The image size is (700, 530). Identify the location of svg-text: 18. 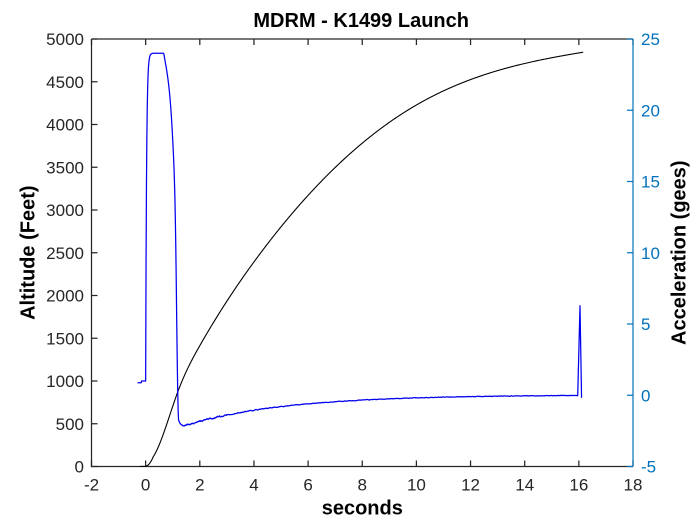
(633, 485).